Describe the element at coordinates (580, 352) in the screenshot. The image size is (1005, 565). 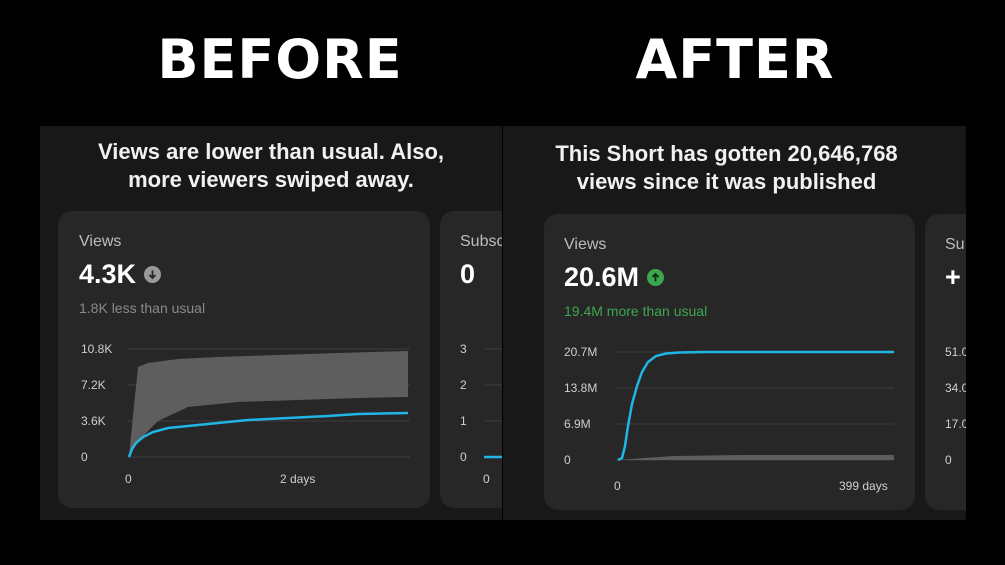
I see `y-tick: 20.7M` at that location.